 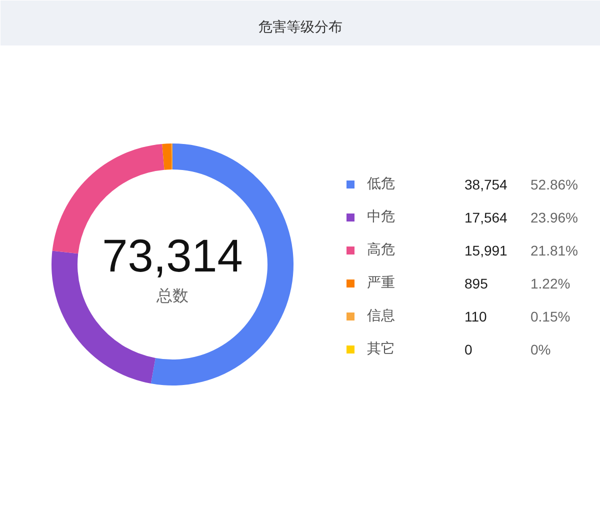 I want to click on data-label: 38,754, so click(x=486, y=184).